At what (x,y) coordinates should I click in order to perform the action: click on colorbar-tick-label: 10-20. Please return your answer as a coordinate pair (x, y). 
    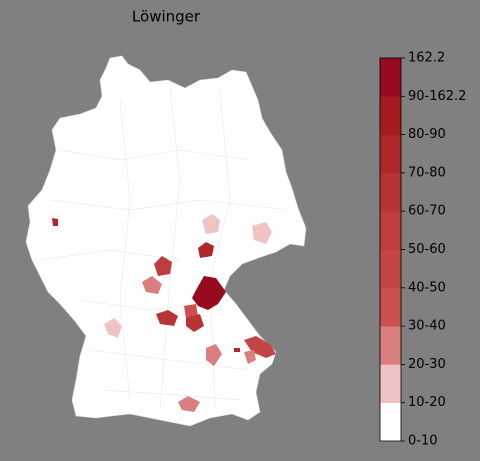
    Looking at the image, I should click on (427, 402).